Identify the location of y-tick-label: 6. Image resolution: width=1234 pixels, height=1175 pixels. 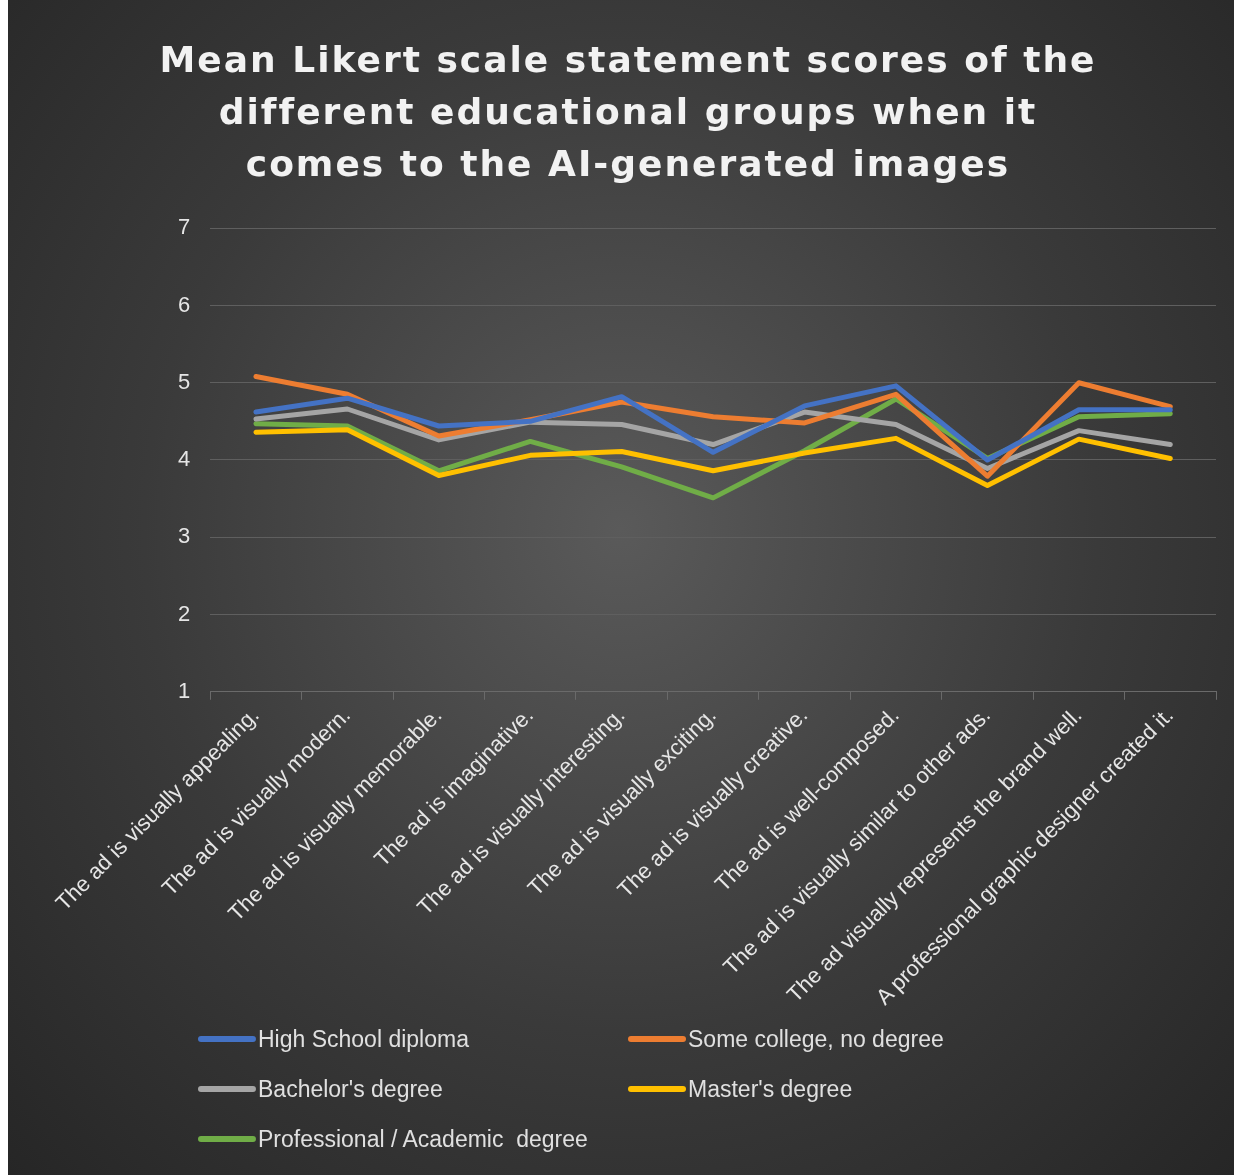
(184, 304).